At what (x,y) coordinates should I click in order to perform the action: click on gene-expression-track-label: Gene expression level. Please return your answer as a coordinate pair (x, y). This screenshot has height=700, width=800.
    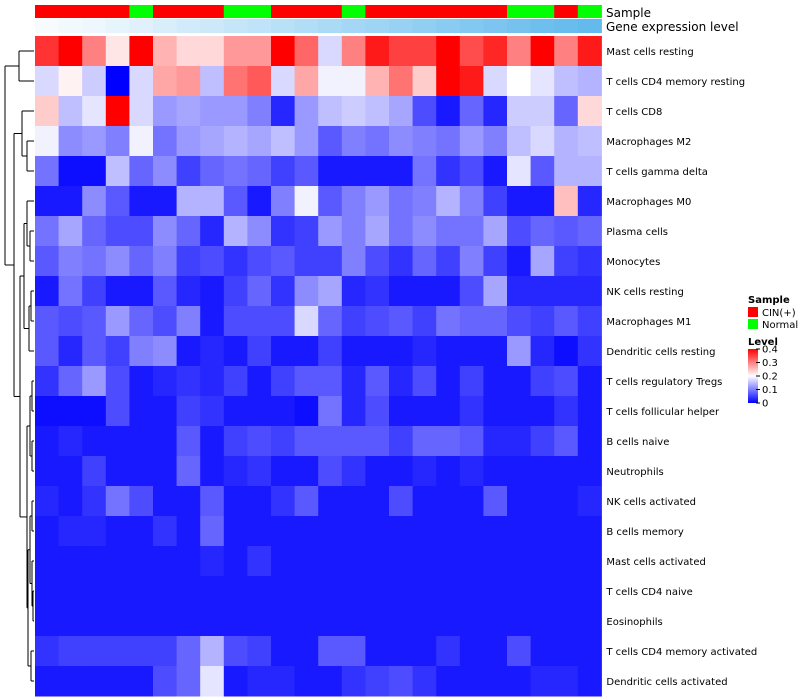
    Looking at the image, I should click on (672, 27).